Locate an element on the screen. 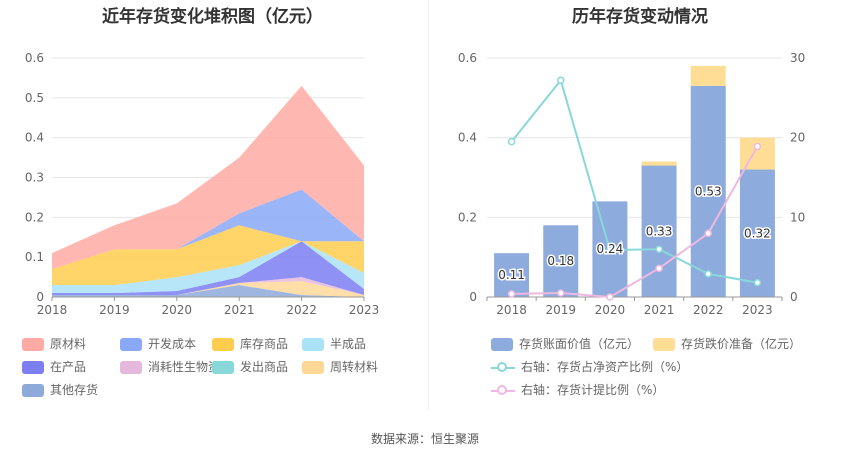 The image size is (850, 459). legend-label: 右轴：存货计提比例（%） is located at coordinates (593, 390).